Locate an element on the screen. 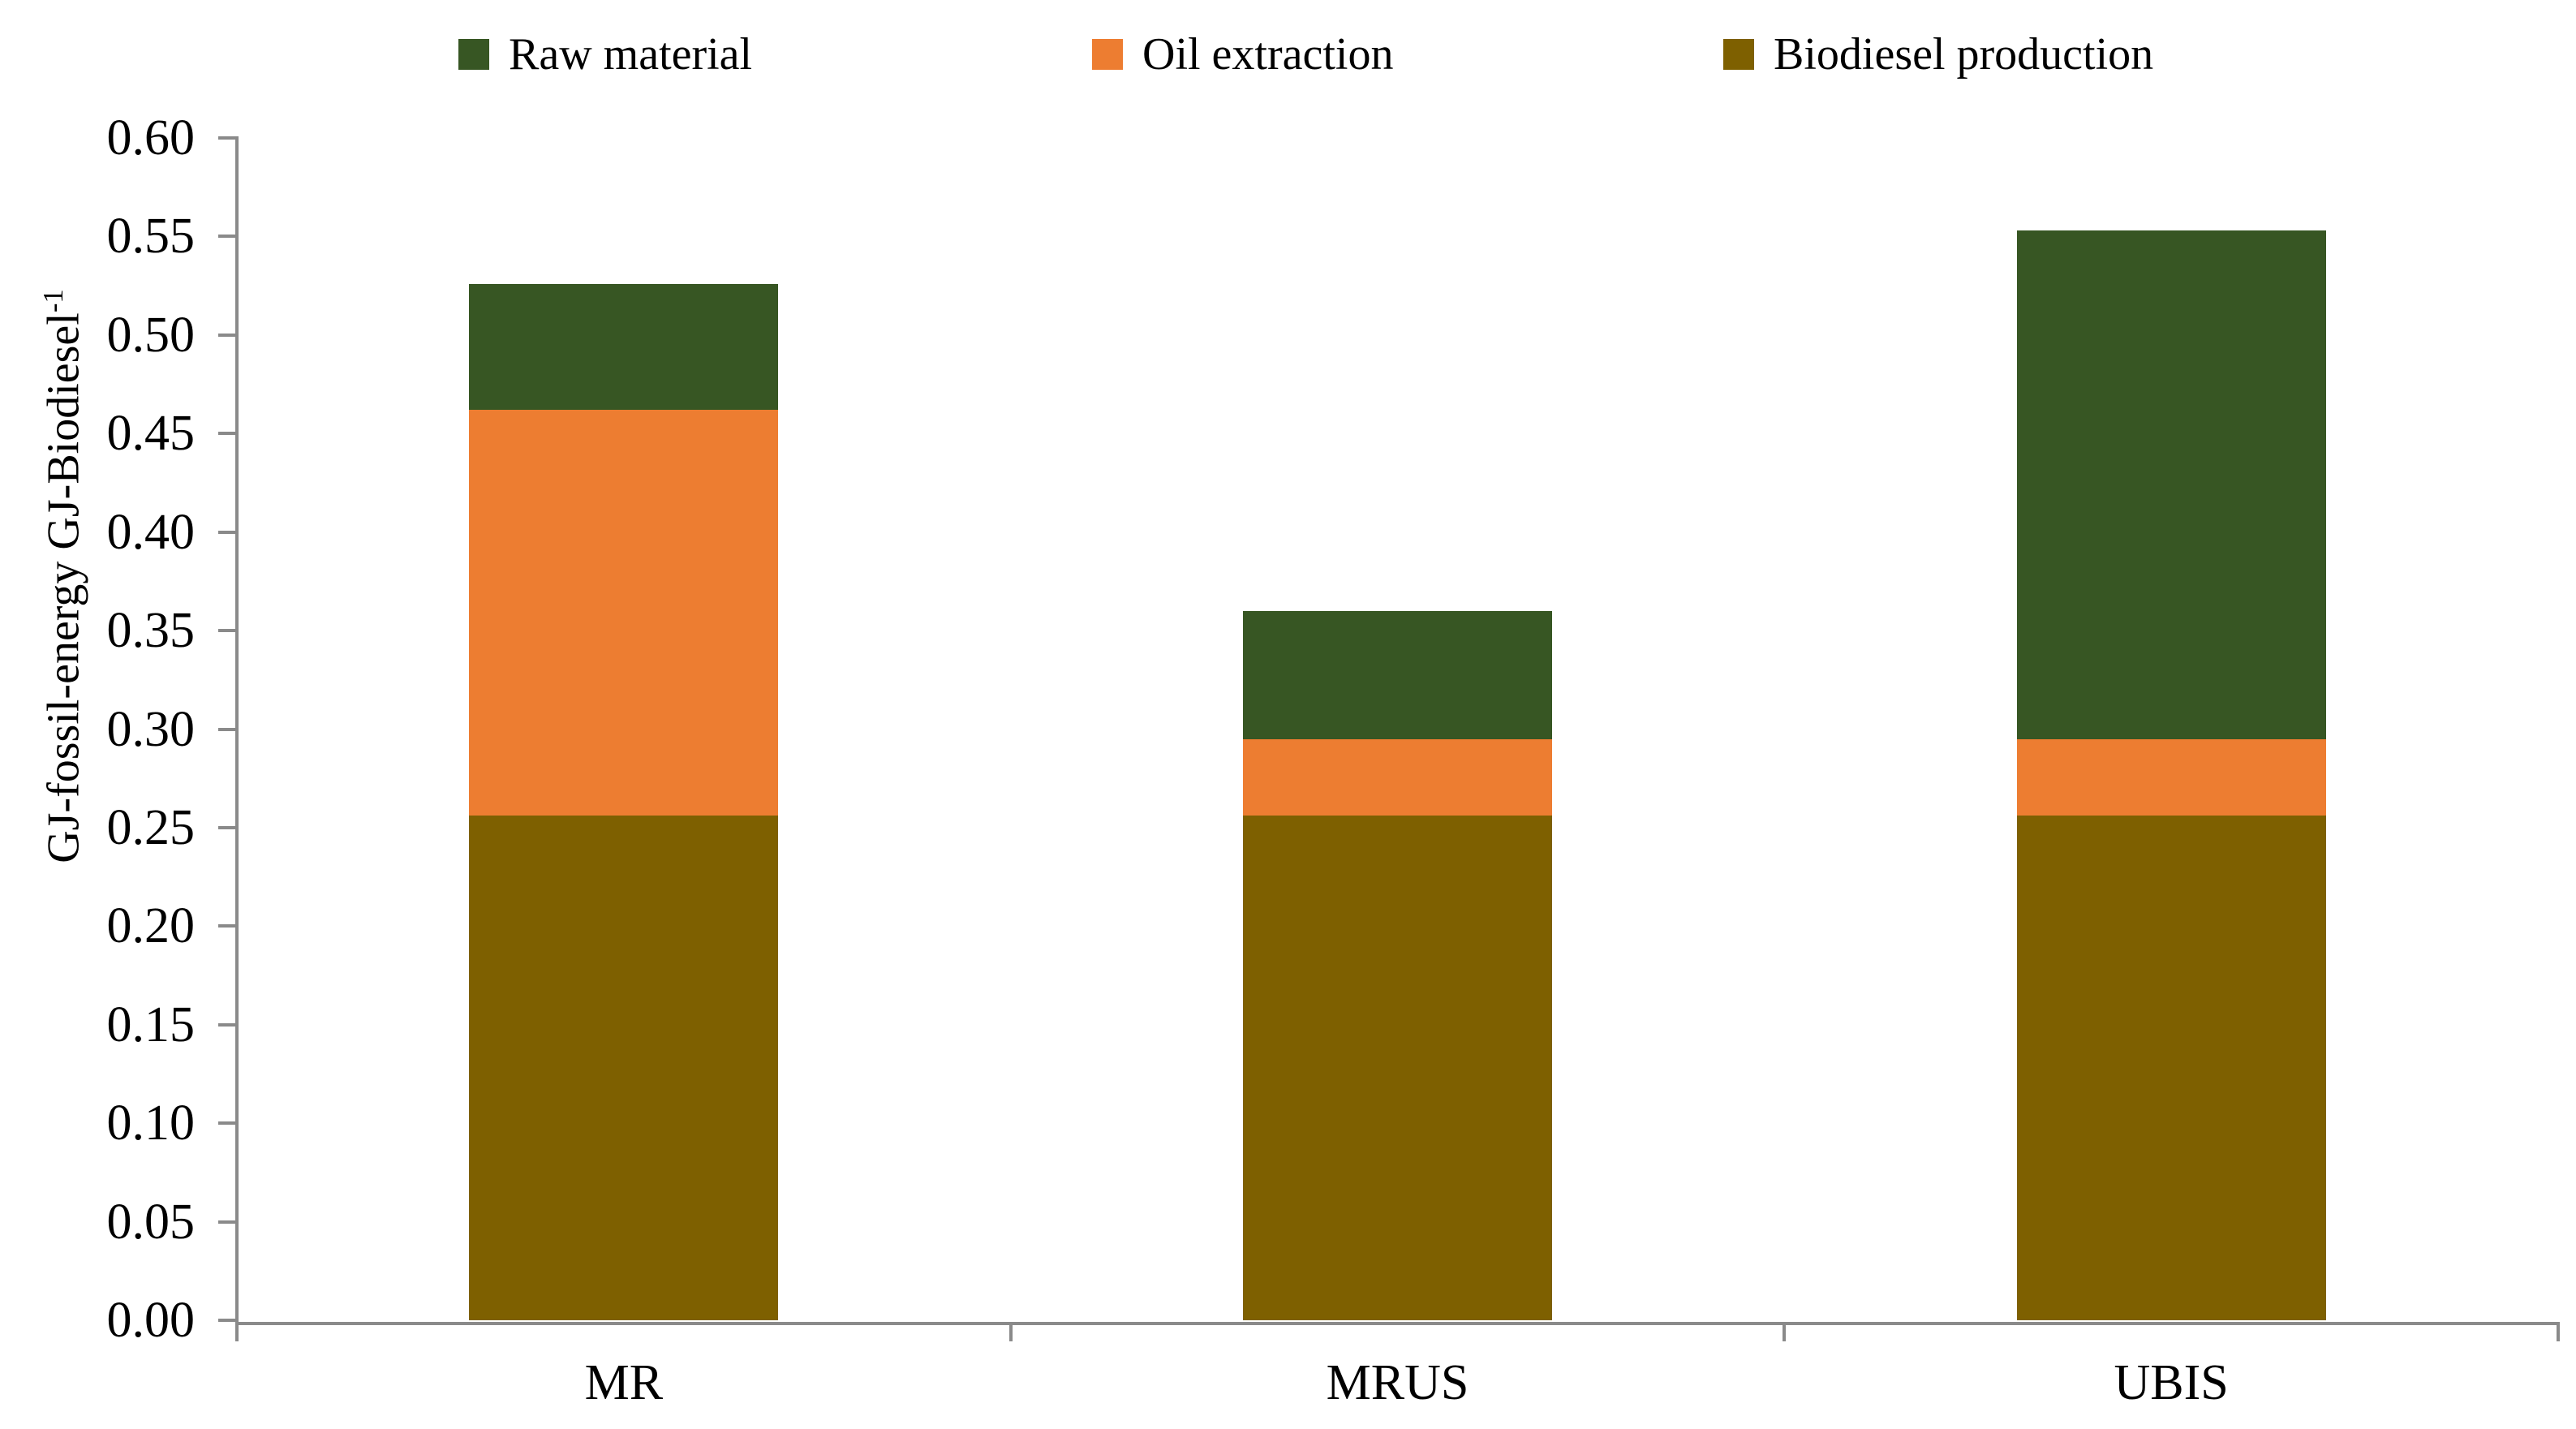 This screenshot has width=2576, height=1429. y-tick-label: 0.45 is located at coordinates (151, 434).